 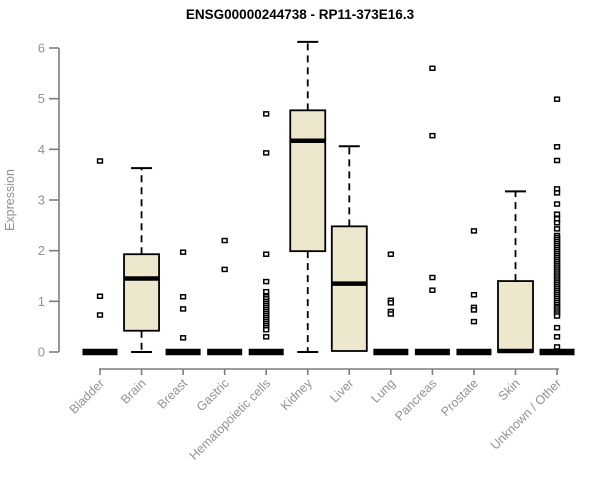 I want to click on y-tick-label: 2, so click(x=41, y=250).